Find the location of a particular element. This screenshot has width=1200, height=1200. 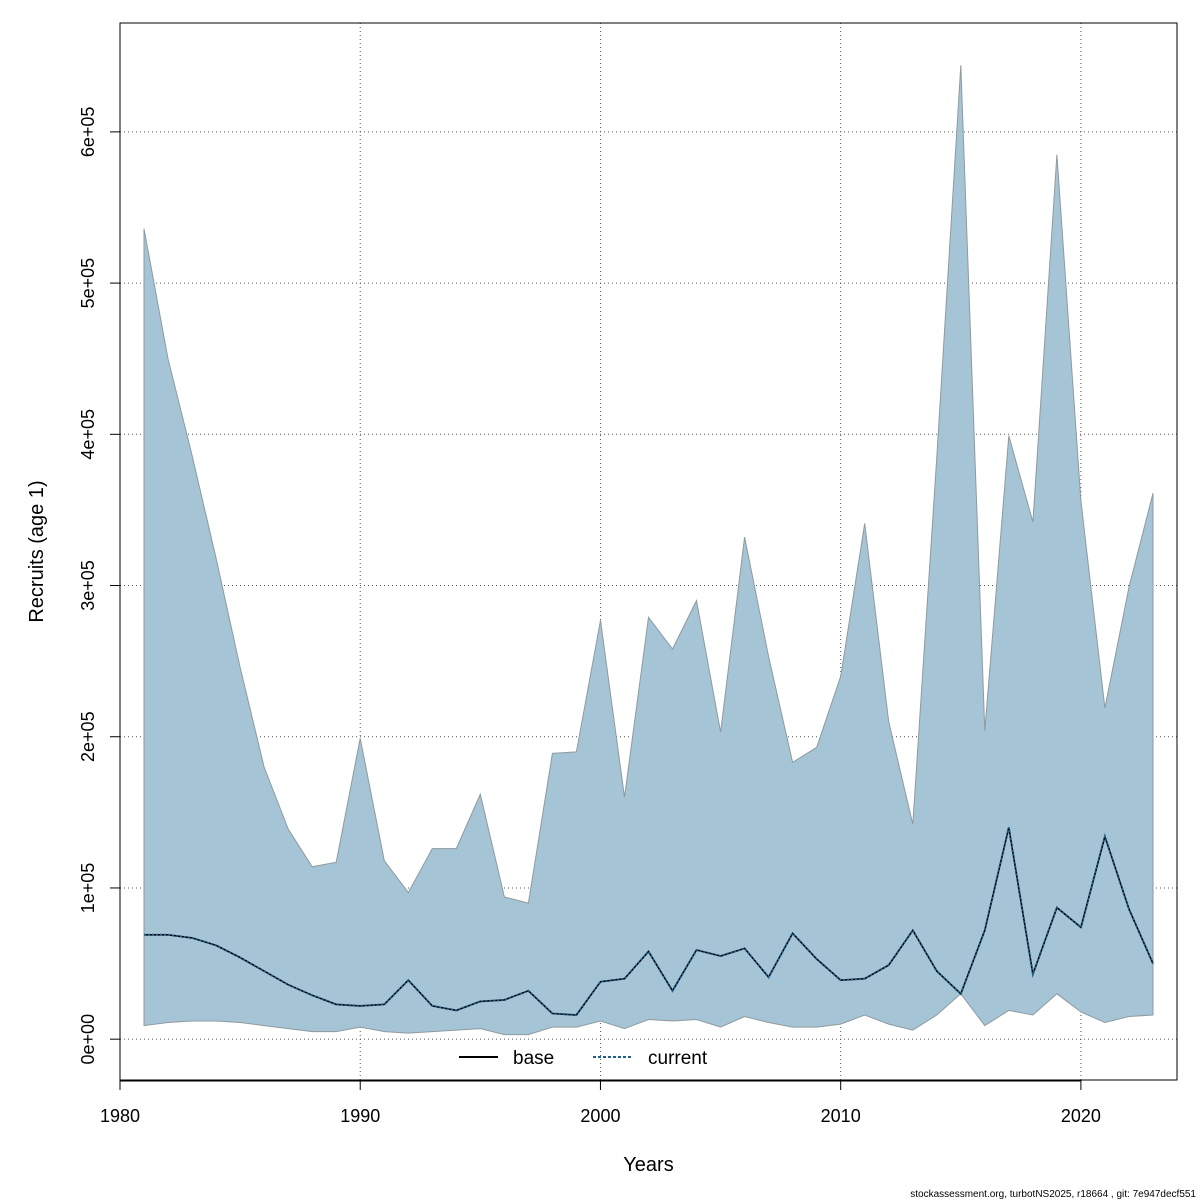

legend-label-current: current is located at coordinates (678, 1058).